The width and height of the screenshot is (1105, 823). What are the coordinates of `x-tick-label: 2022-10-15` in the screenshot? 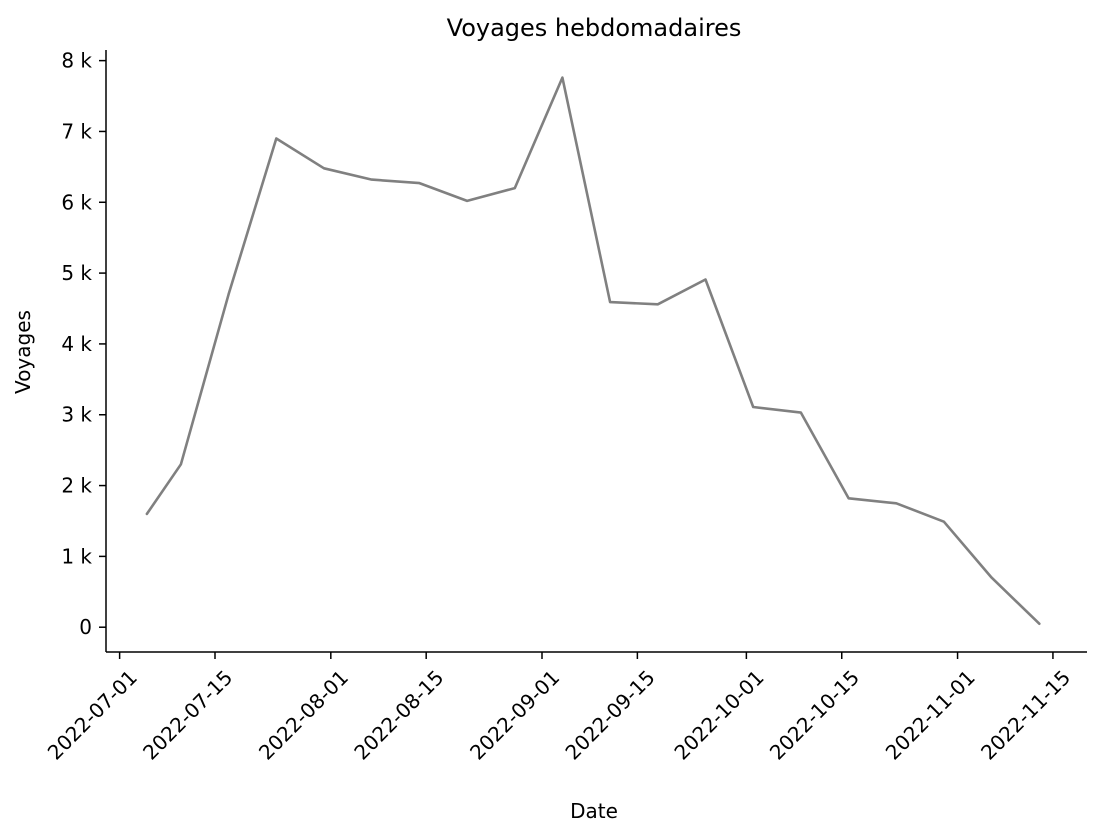 It's located at (814, 714).